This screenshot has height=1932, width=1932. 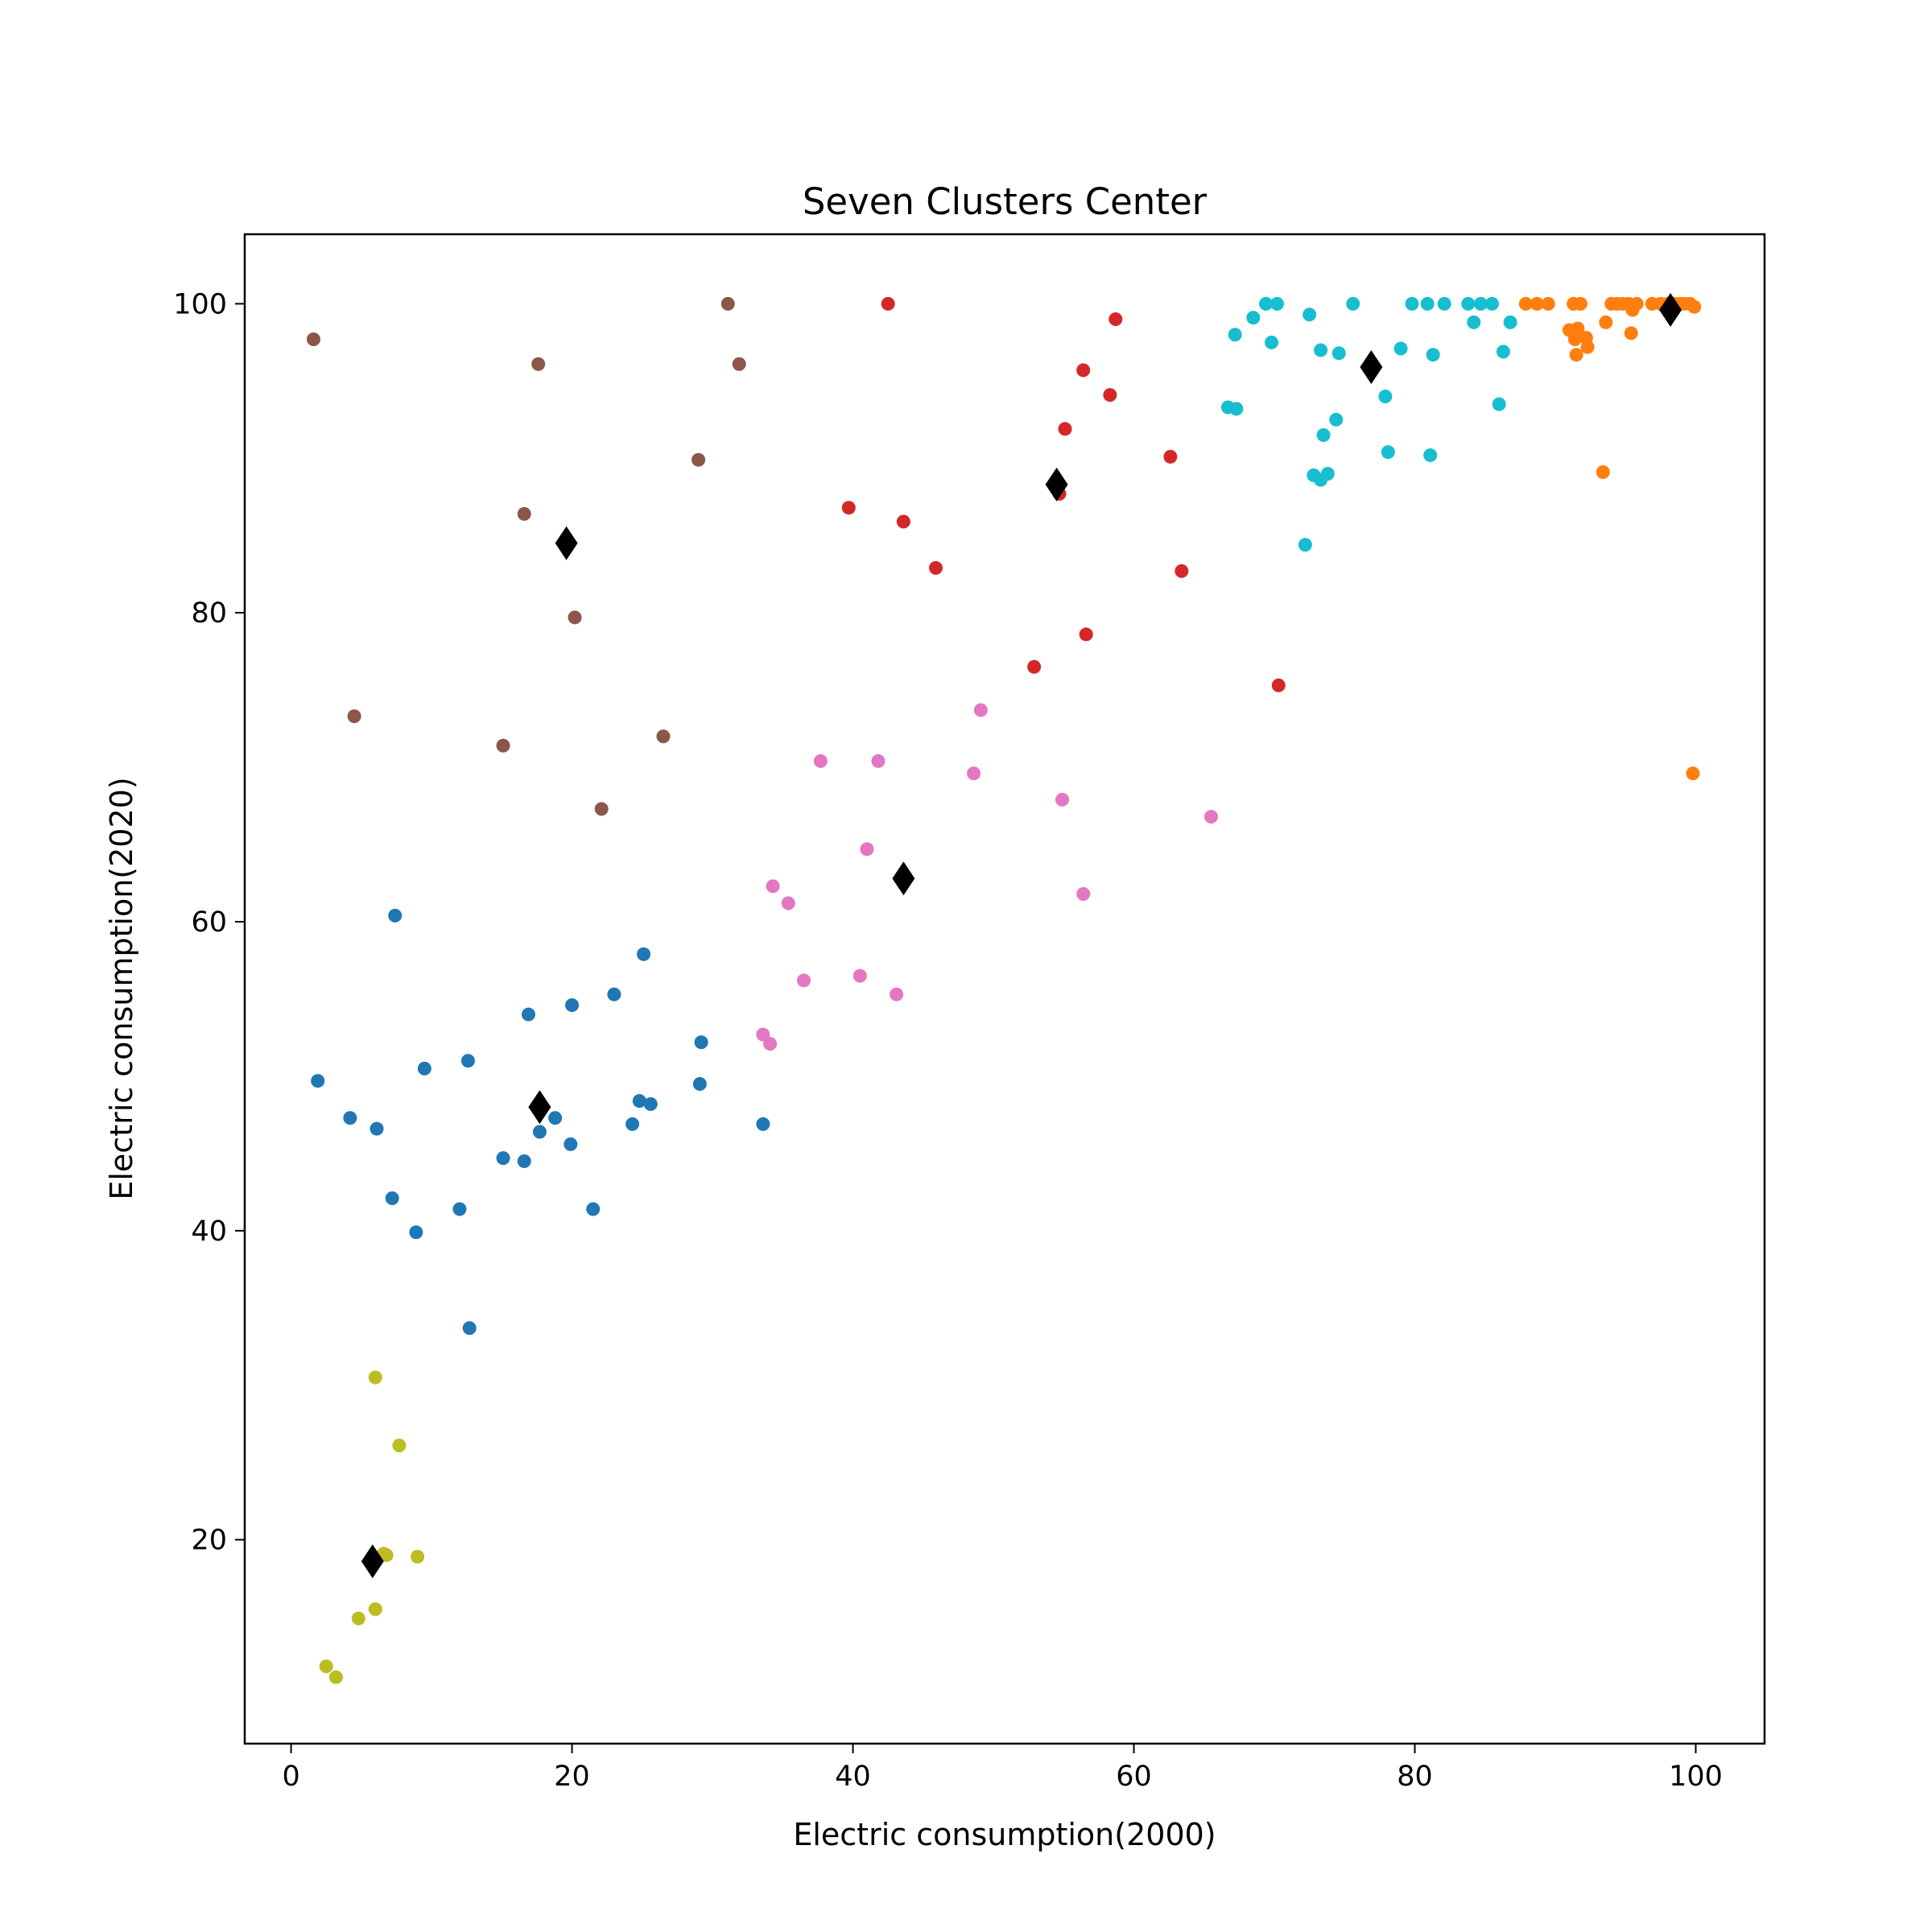 What do you see at coordinates (1006, 201) in the screenshot?
I see `chart-title: Seven Clusters Center` at bounding box center [1006, 201].